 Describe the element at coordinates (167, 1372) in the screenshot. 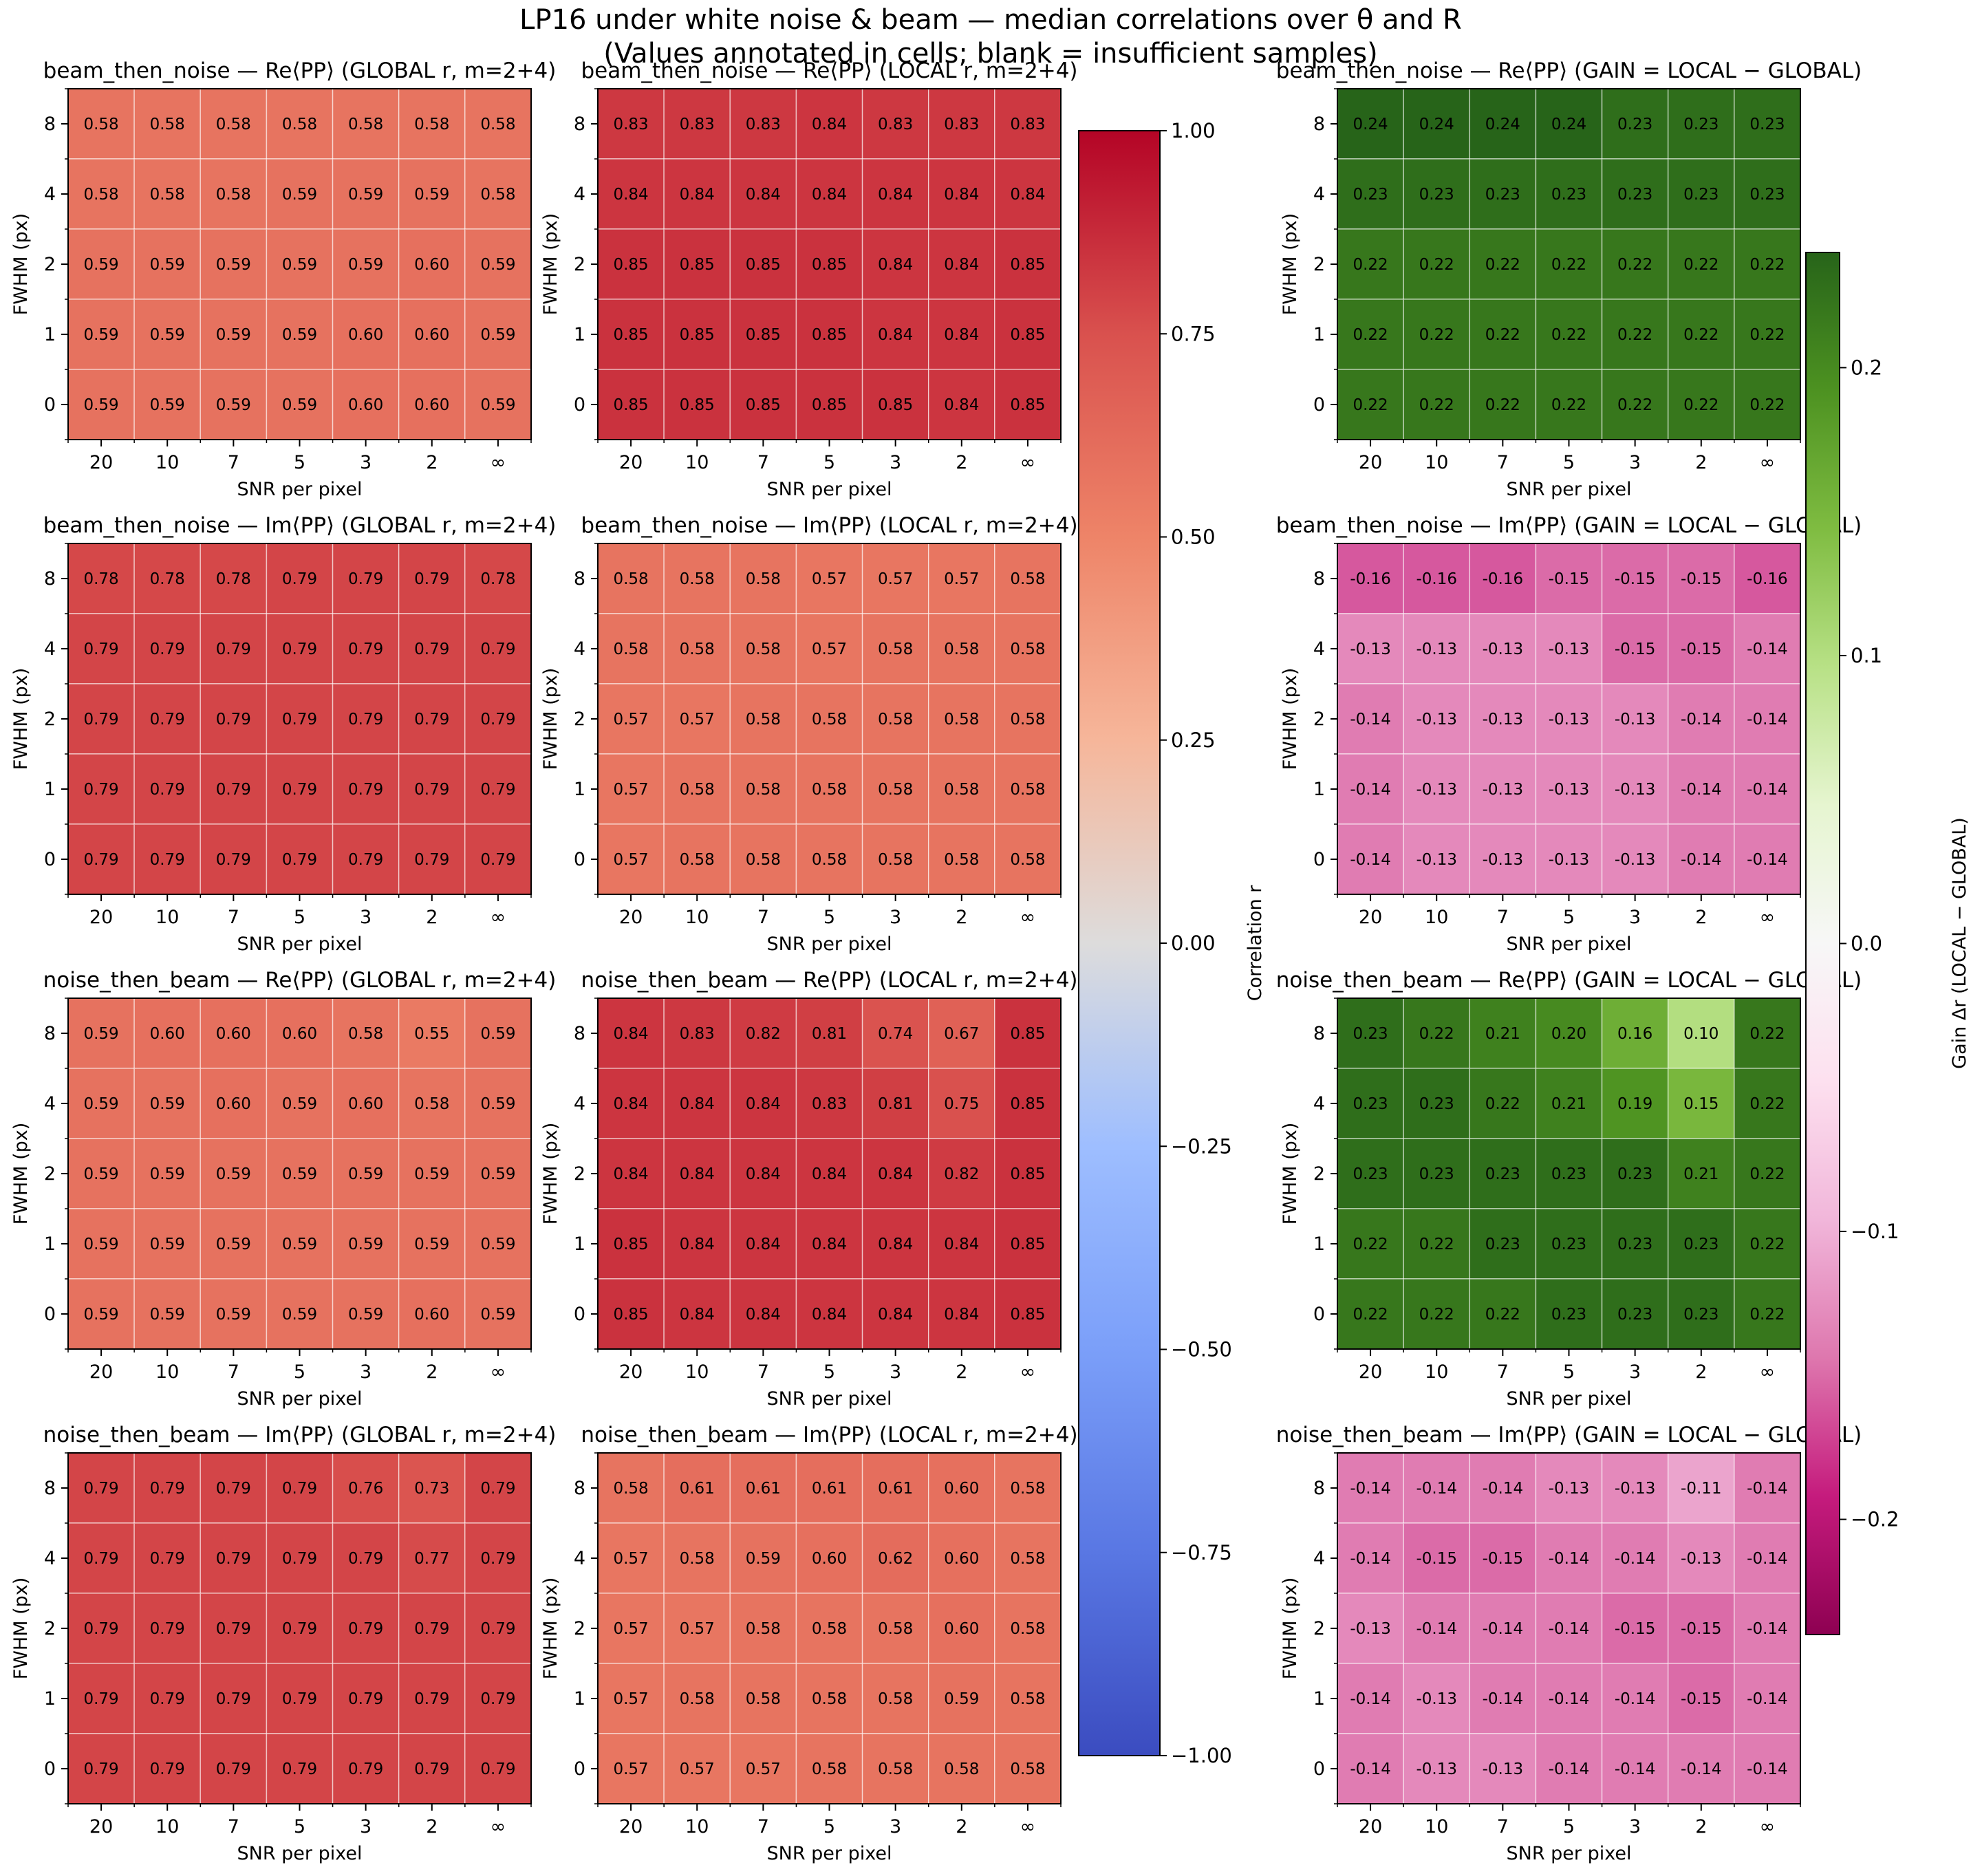

I see `x-tick-label: 10` at that location.